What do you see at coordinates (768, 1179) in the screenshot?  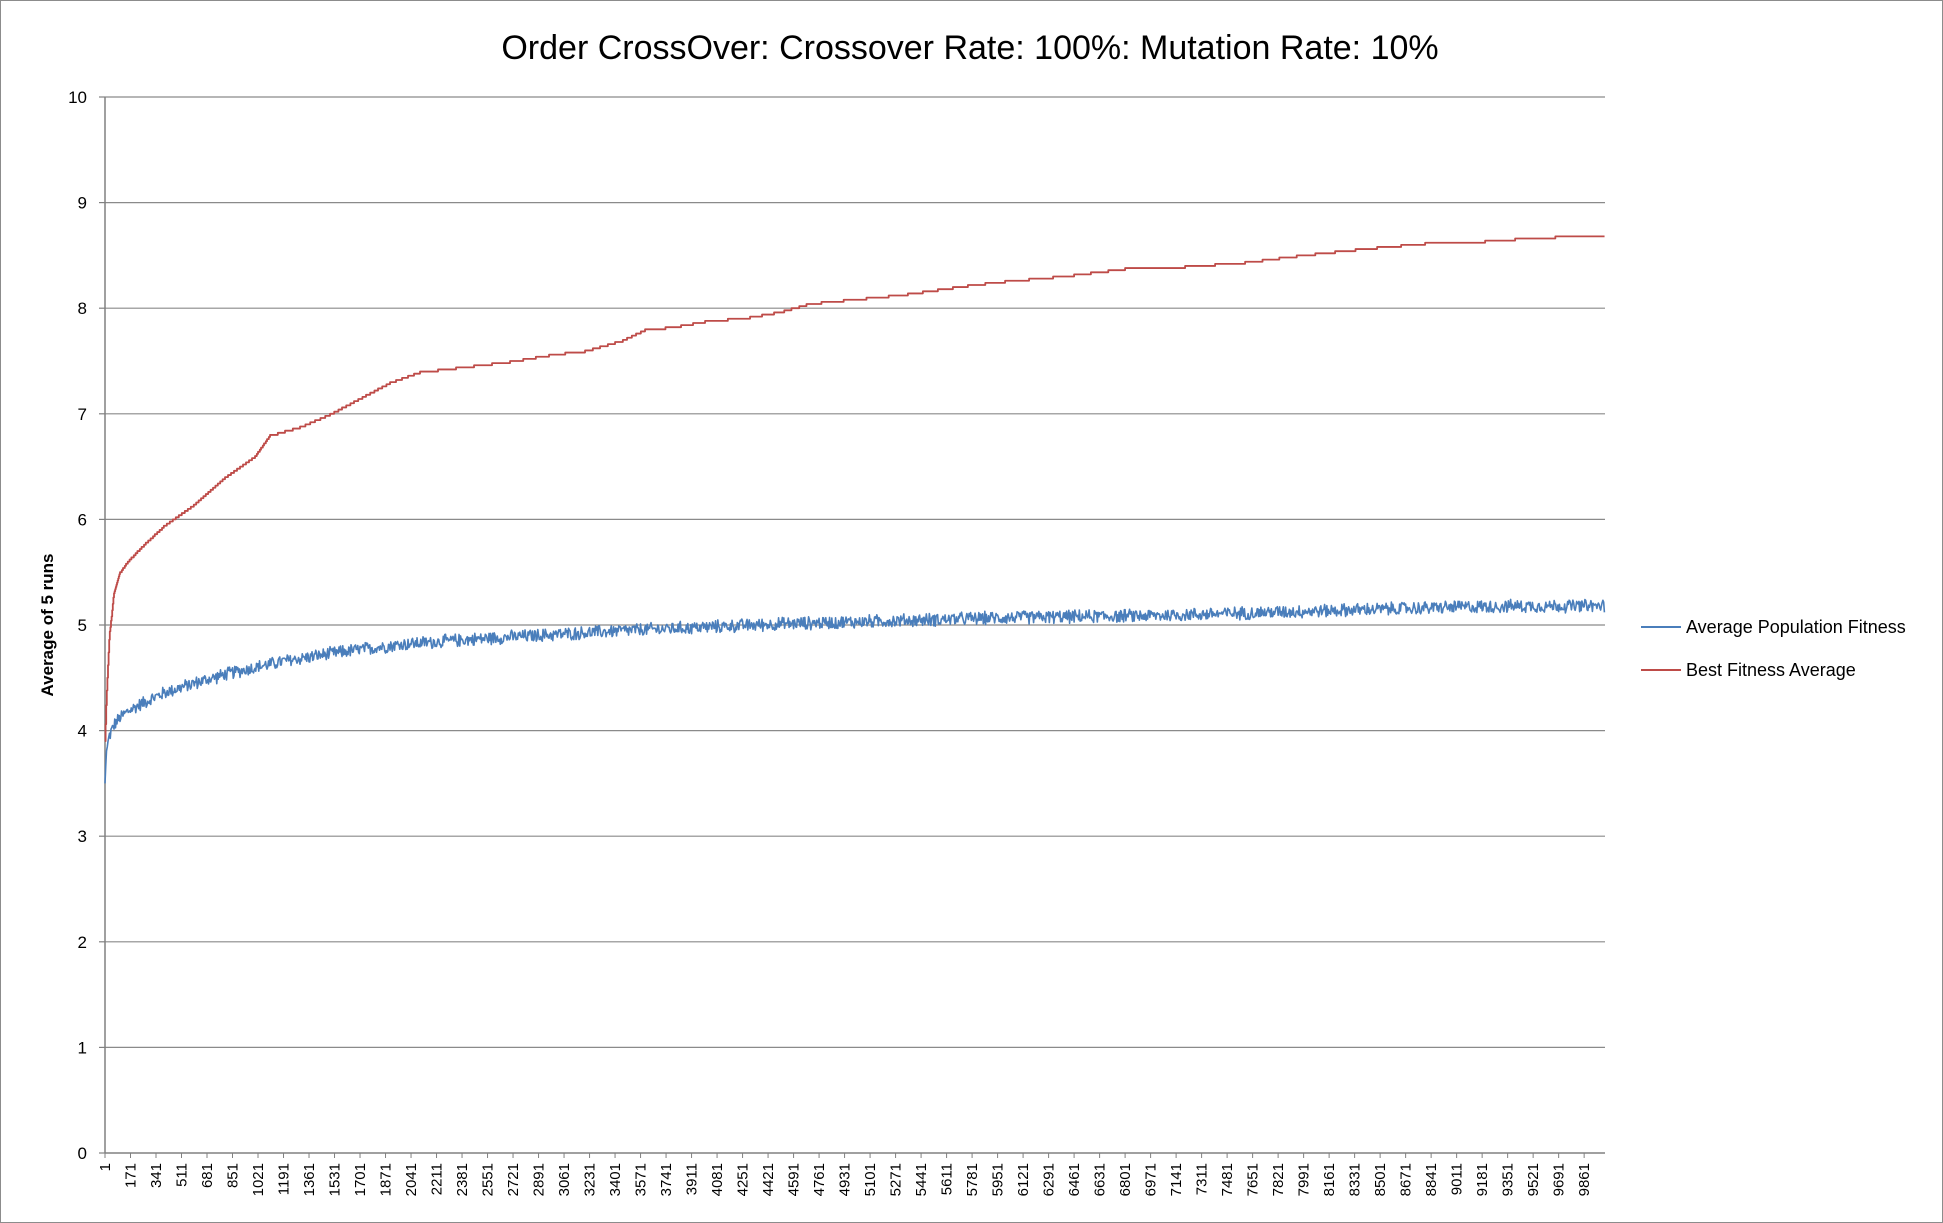 I see `x-tick-label: 4421` at bounding box center [768, 1179].